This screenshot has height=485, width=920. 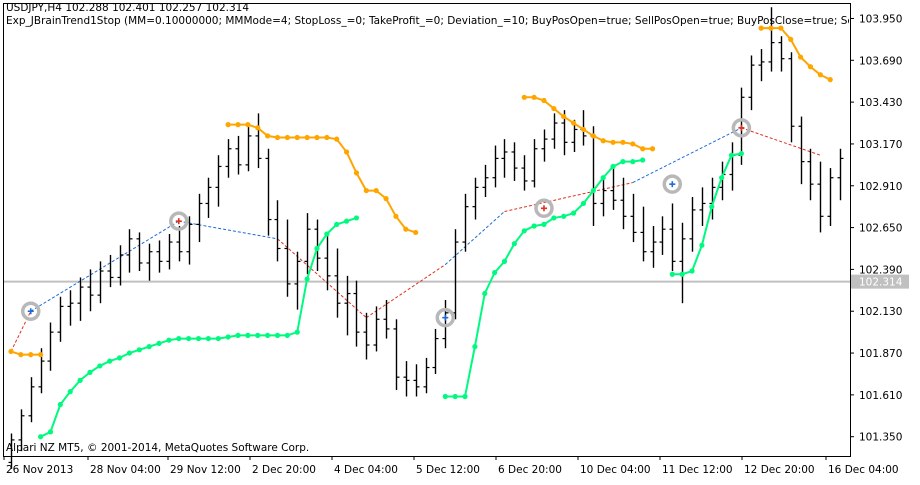 I want to click on time-label: 6 Dec 20:00, so click(x=530, y=470).